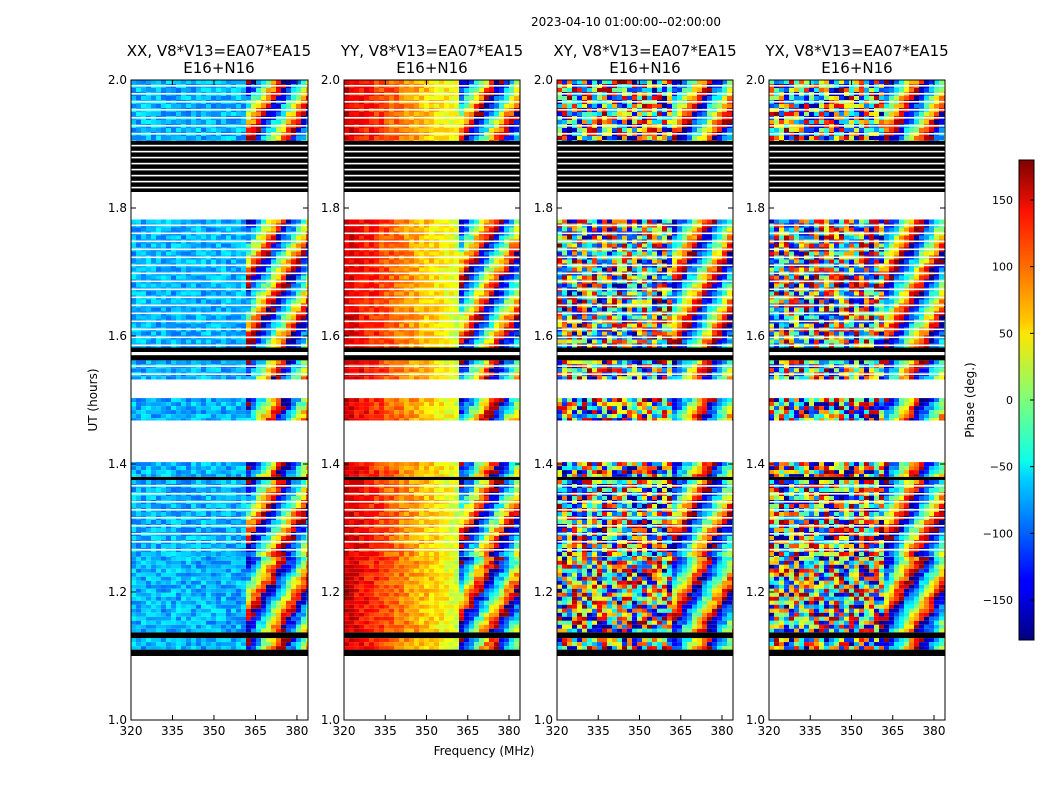 This screenshot has height=800, width=1050. I want to click on missing-data-line, so click(219, 526).